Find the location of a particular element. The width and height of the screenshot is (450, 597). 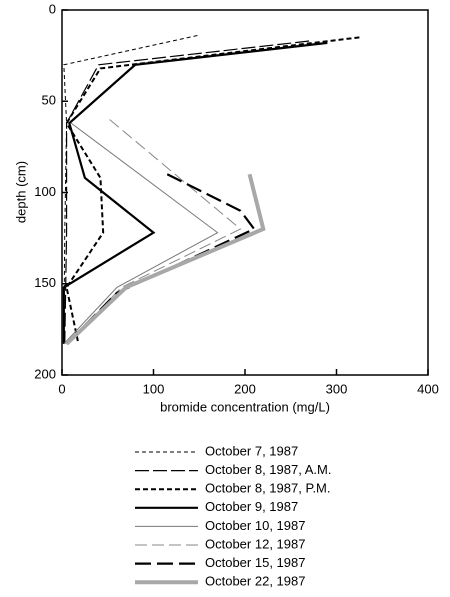

y-tick-label: 200 is located at coordinates (45, 373).